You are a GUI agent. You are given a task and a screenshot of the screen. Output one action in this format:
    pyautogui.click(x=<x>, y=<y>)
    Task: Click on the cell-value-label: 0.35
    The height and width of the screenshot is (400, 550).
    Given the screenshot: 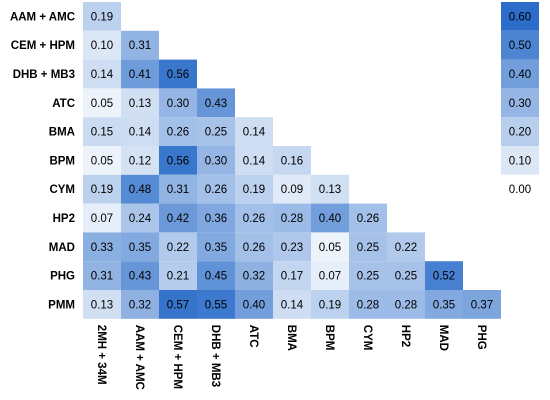 What is the action you would take?
    pyautogui.click(x=140, y=248)
    